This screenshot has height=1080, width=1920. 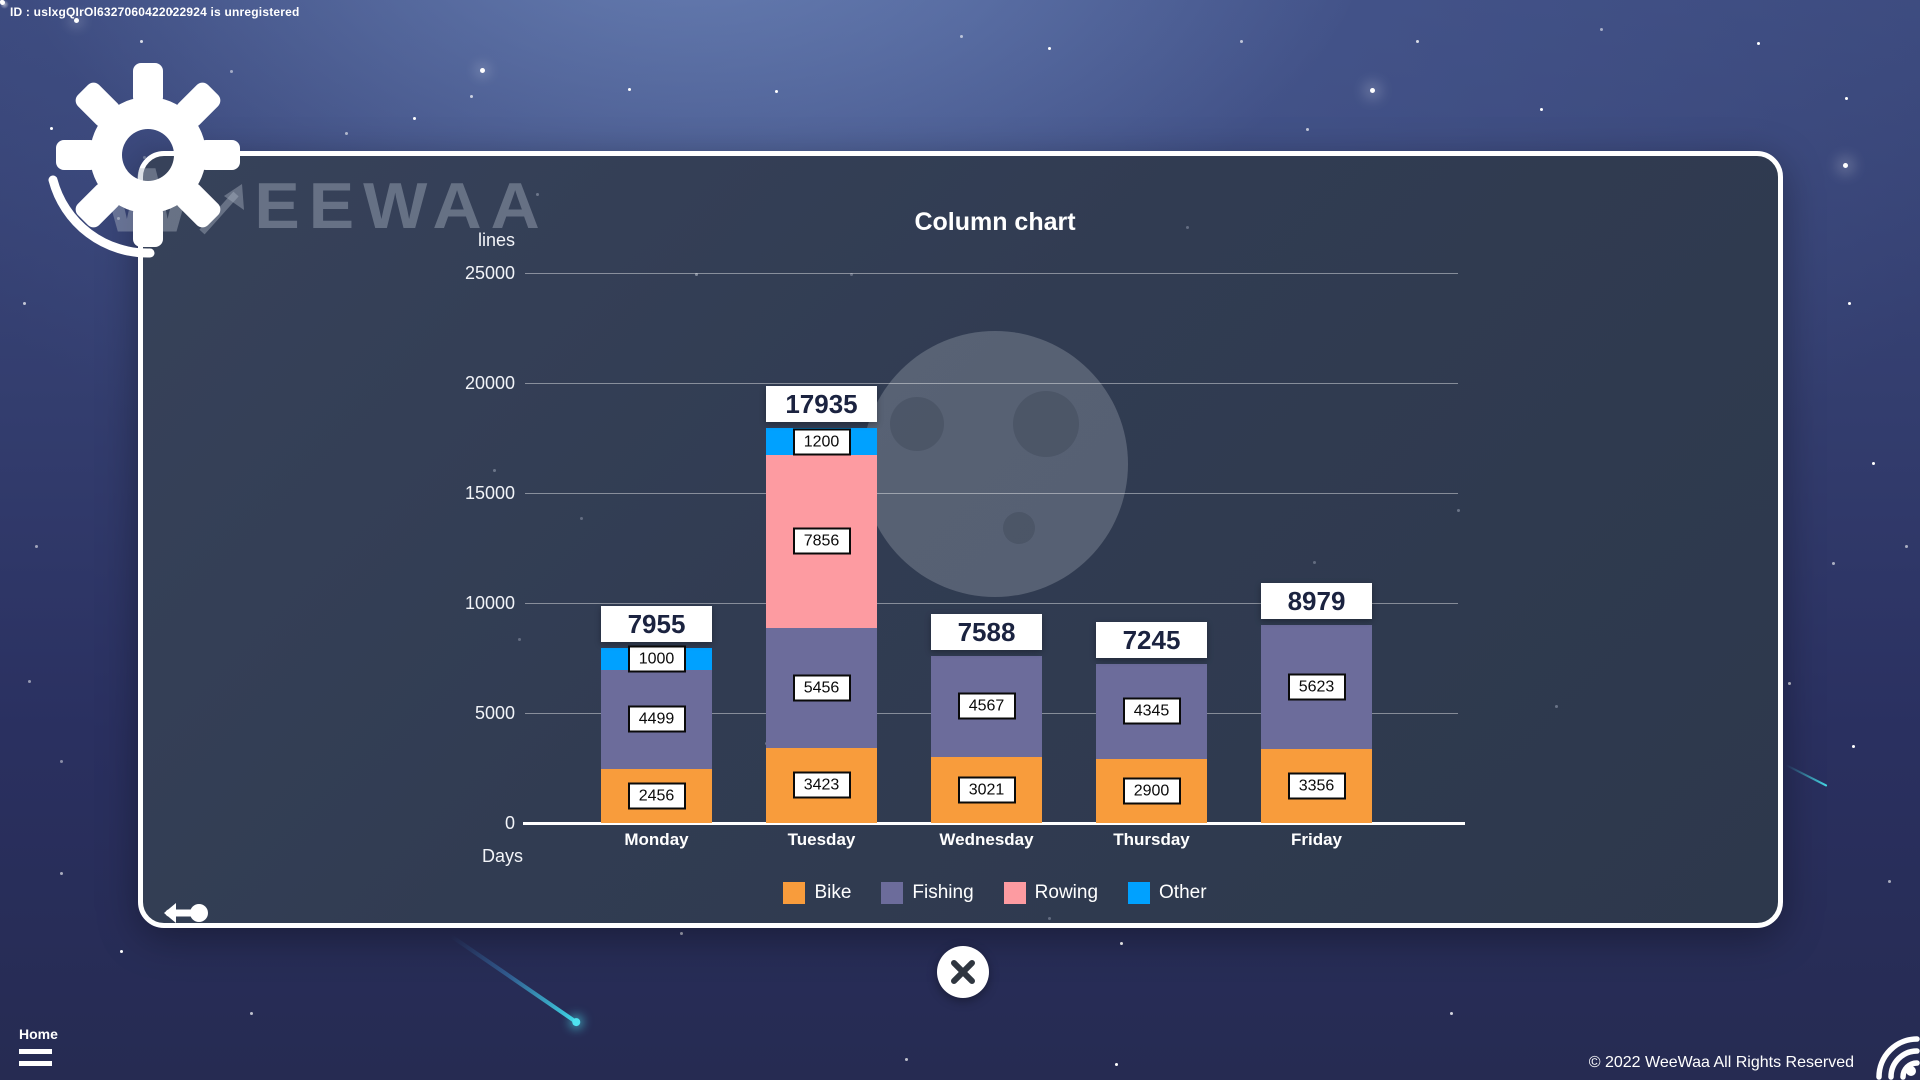 What do you see at coordinates (496, 240) in the screenshot?
I see `y-axis-label: lines` at bounding box center [496, 240].